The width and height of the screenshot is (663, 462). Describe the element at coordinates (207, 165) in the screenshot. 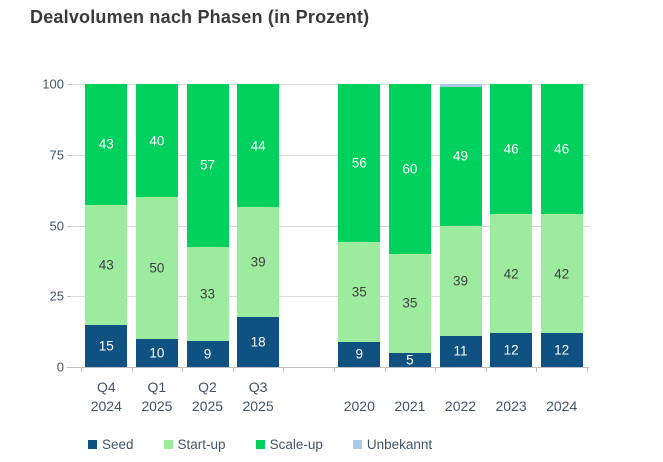

I see `bar-segment-scale-up: 57` at that location.